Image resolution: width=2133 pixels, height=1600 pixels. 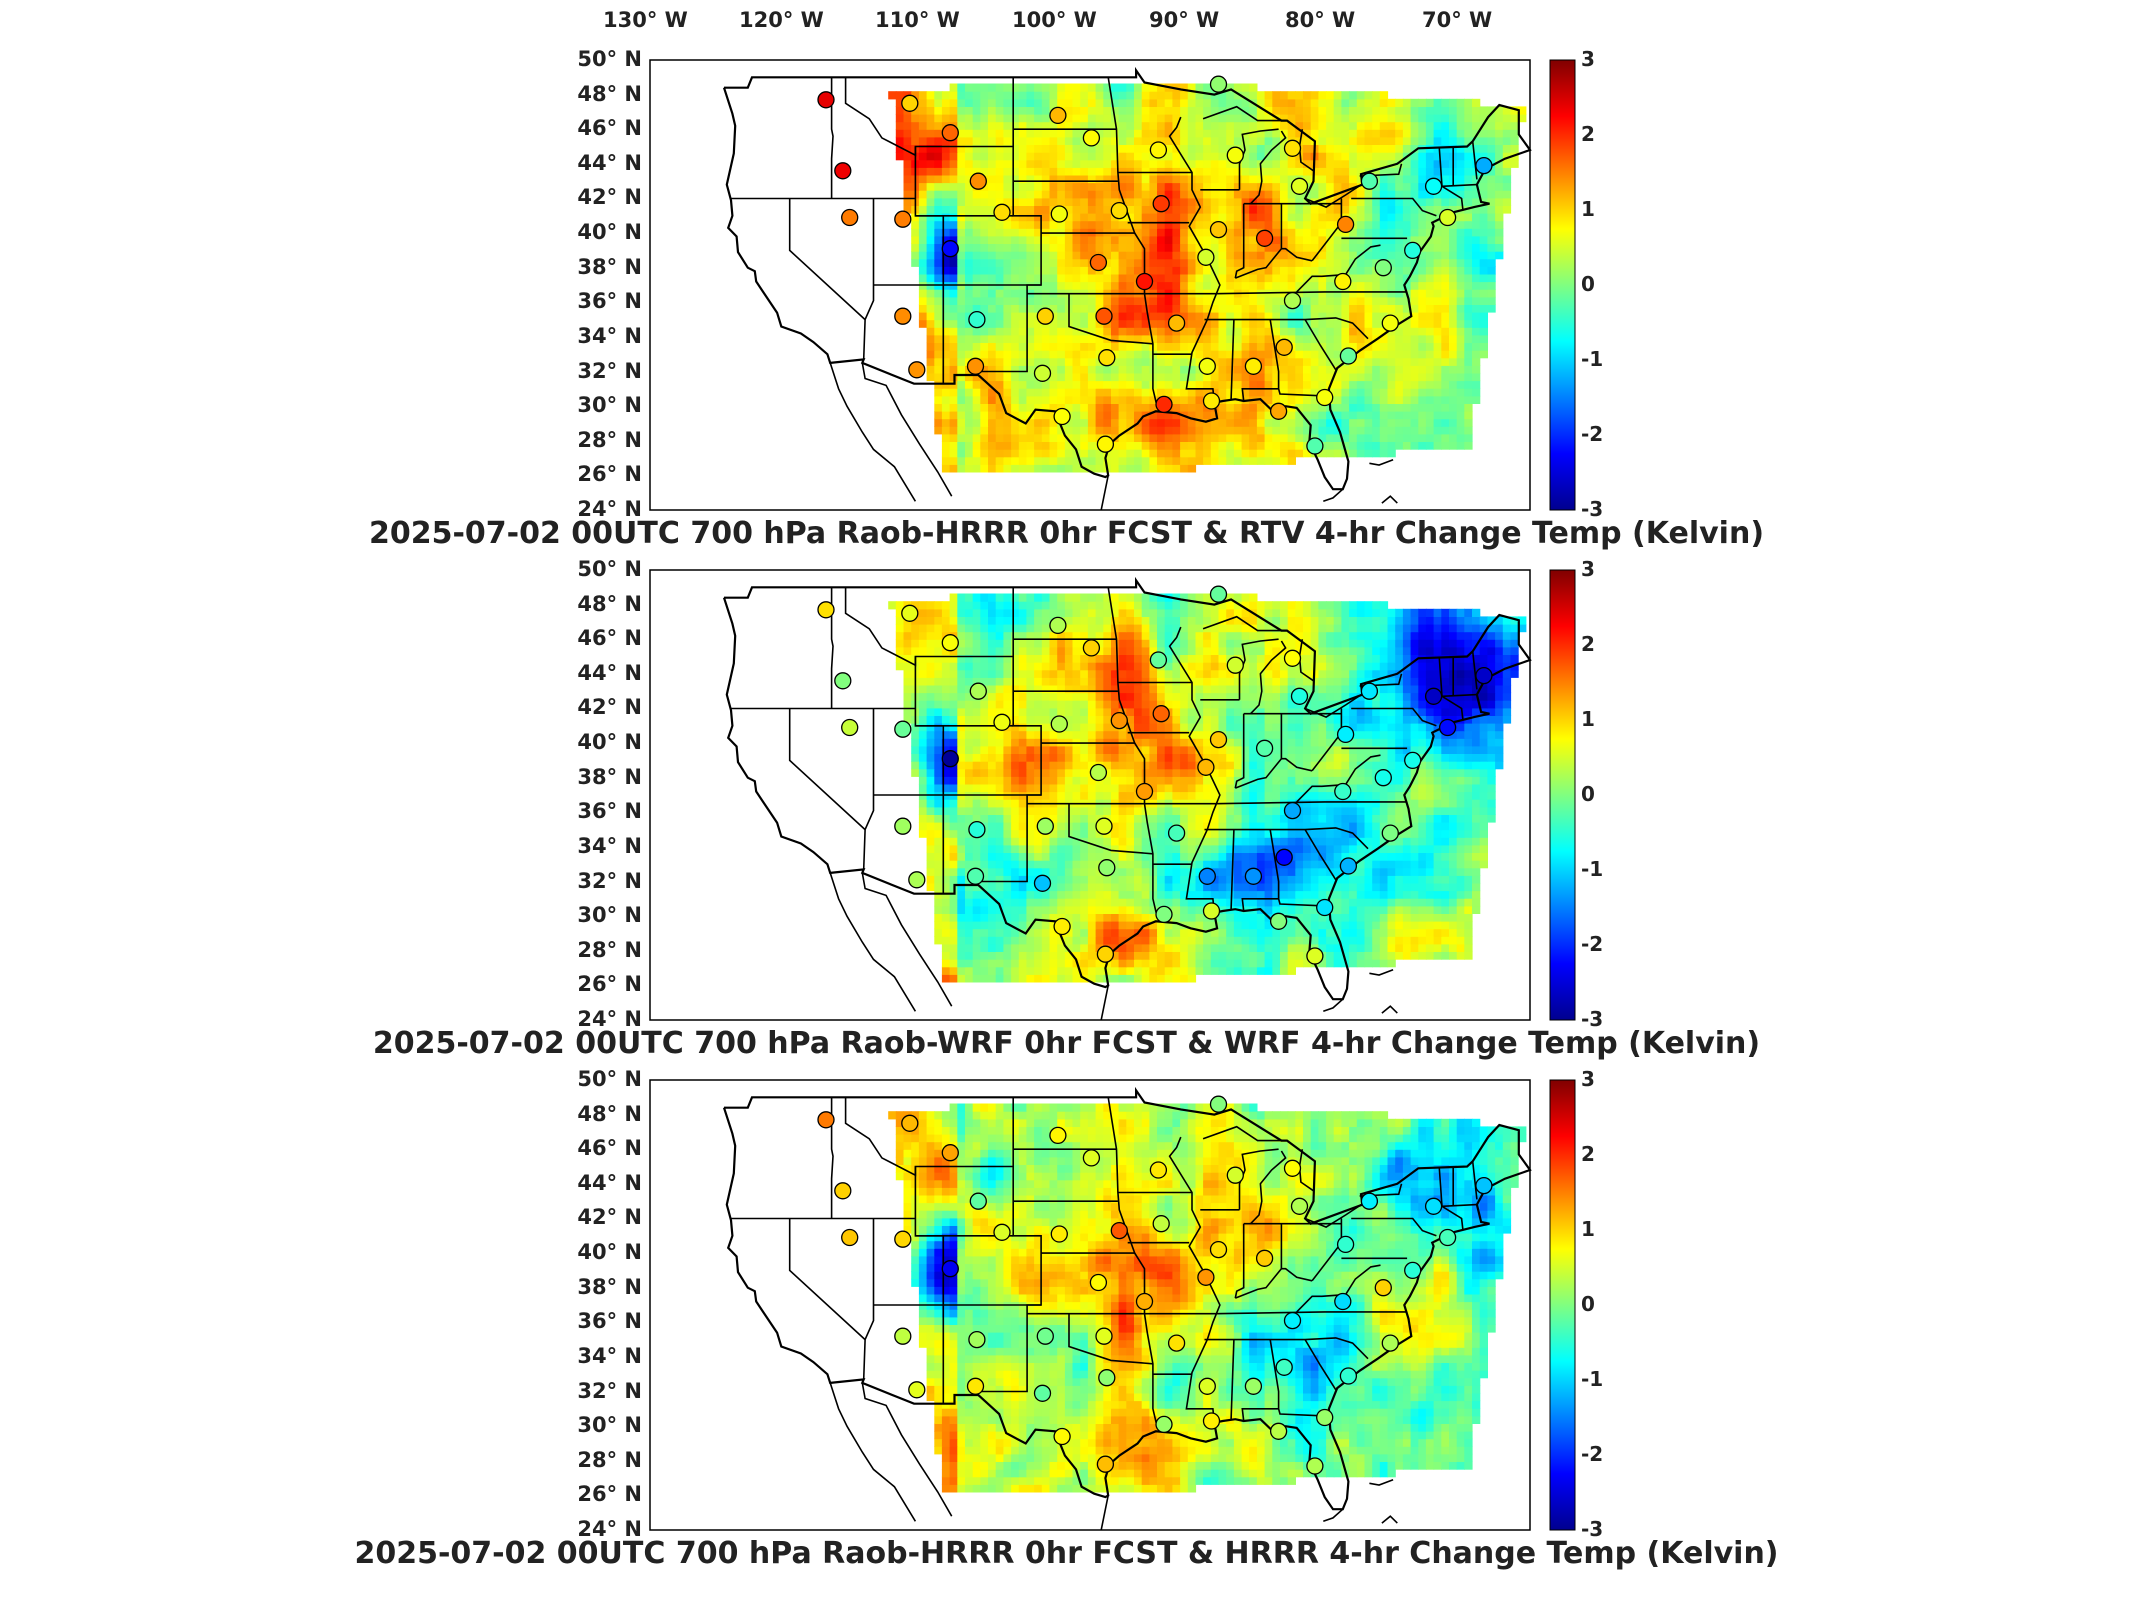 I want to click on colorbar-tick-label: 1, so click(x=1588, y=719).